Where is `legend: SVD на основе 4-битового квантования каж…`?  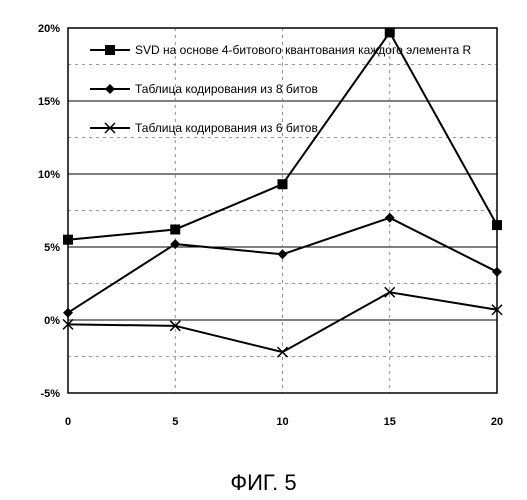
legend: SVD на основе 4-битового квантования каж… is located at coordinates (281, 89).